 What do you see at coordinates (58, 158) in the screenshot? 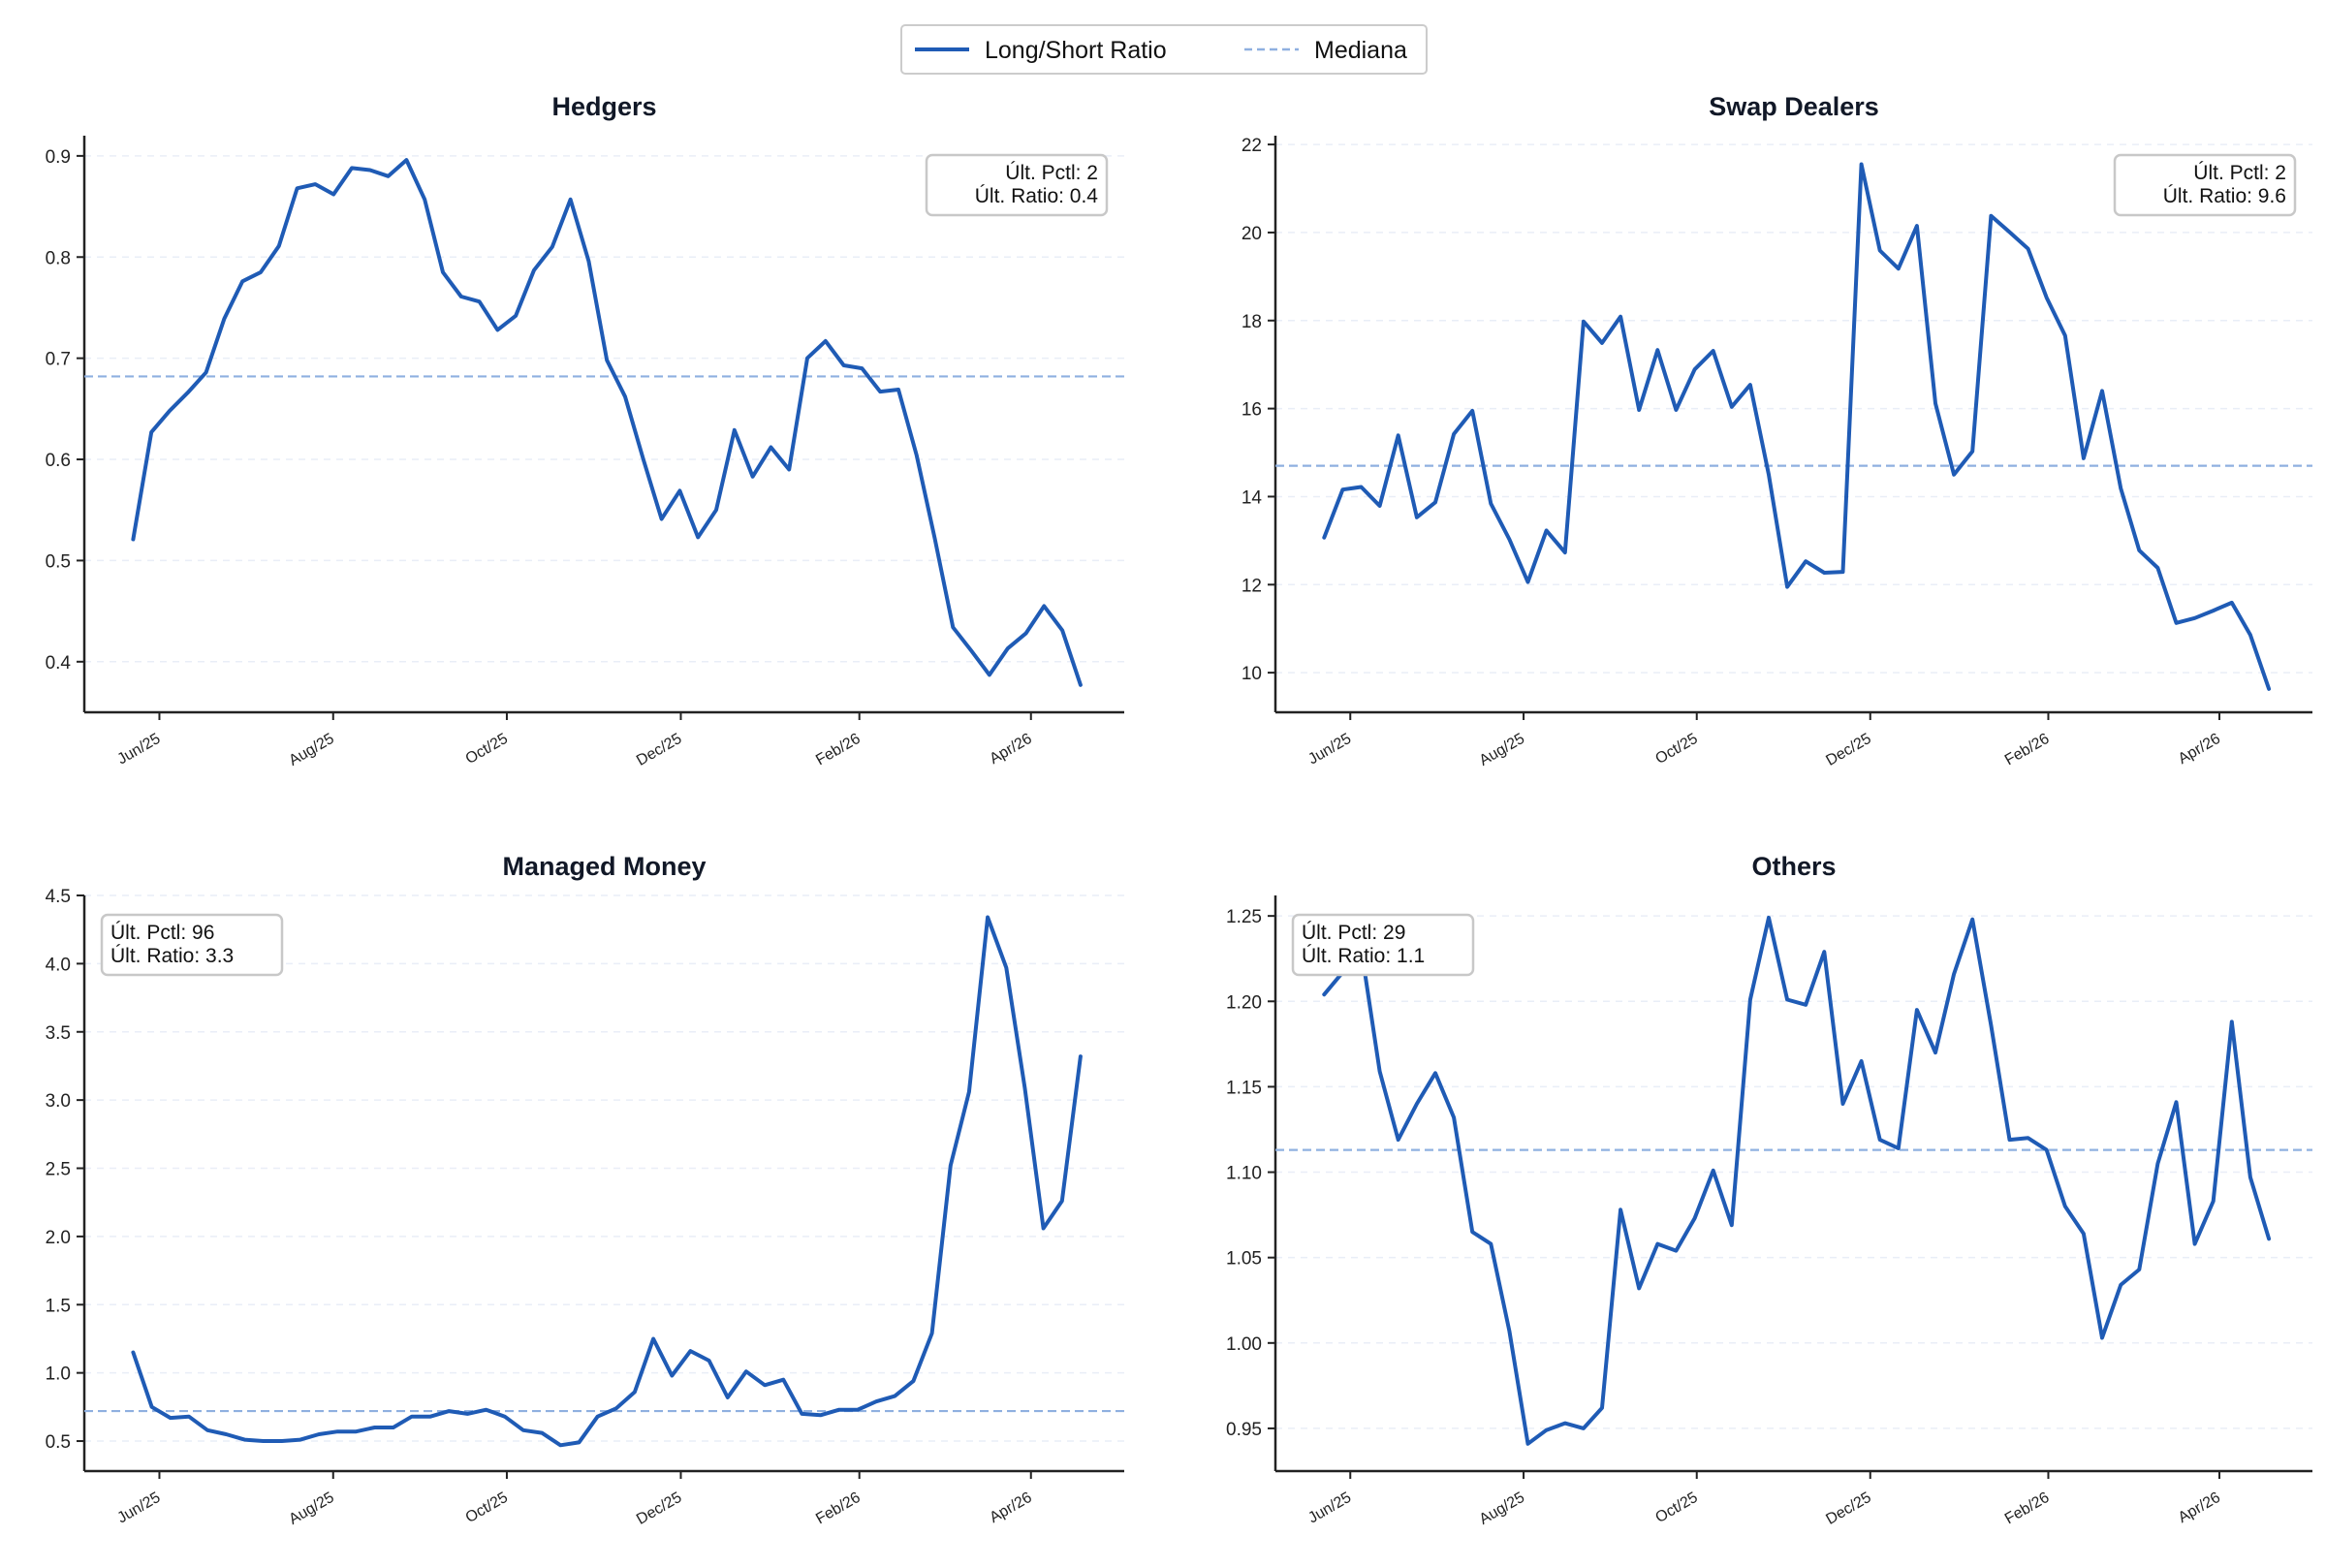
I see `y-tick-label: 0.9` at bounding box center [58, 158].